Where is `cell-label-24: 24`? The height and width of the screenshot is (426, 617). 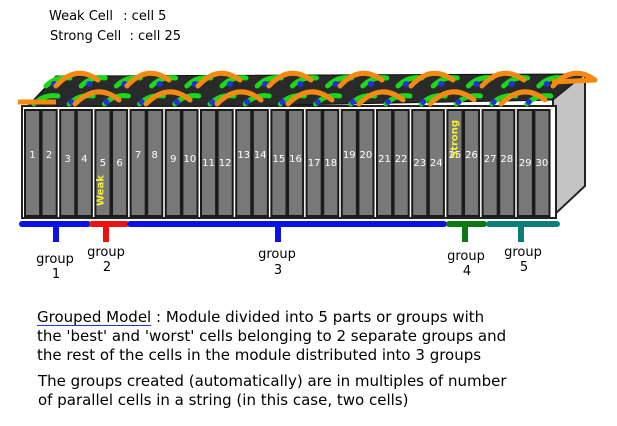 cell-label-24: 24 is located at coordinates (436, 163).